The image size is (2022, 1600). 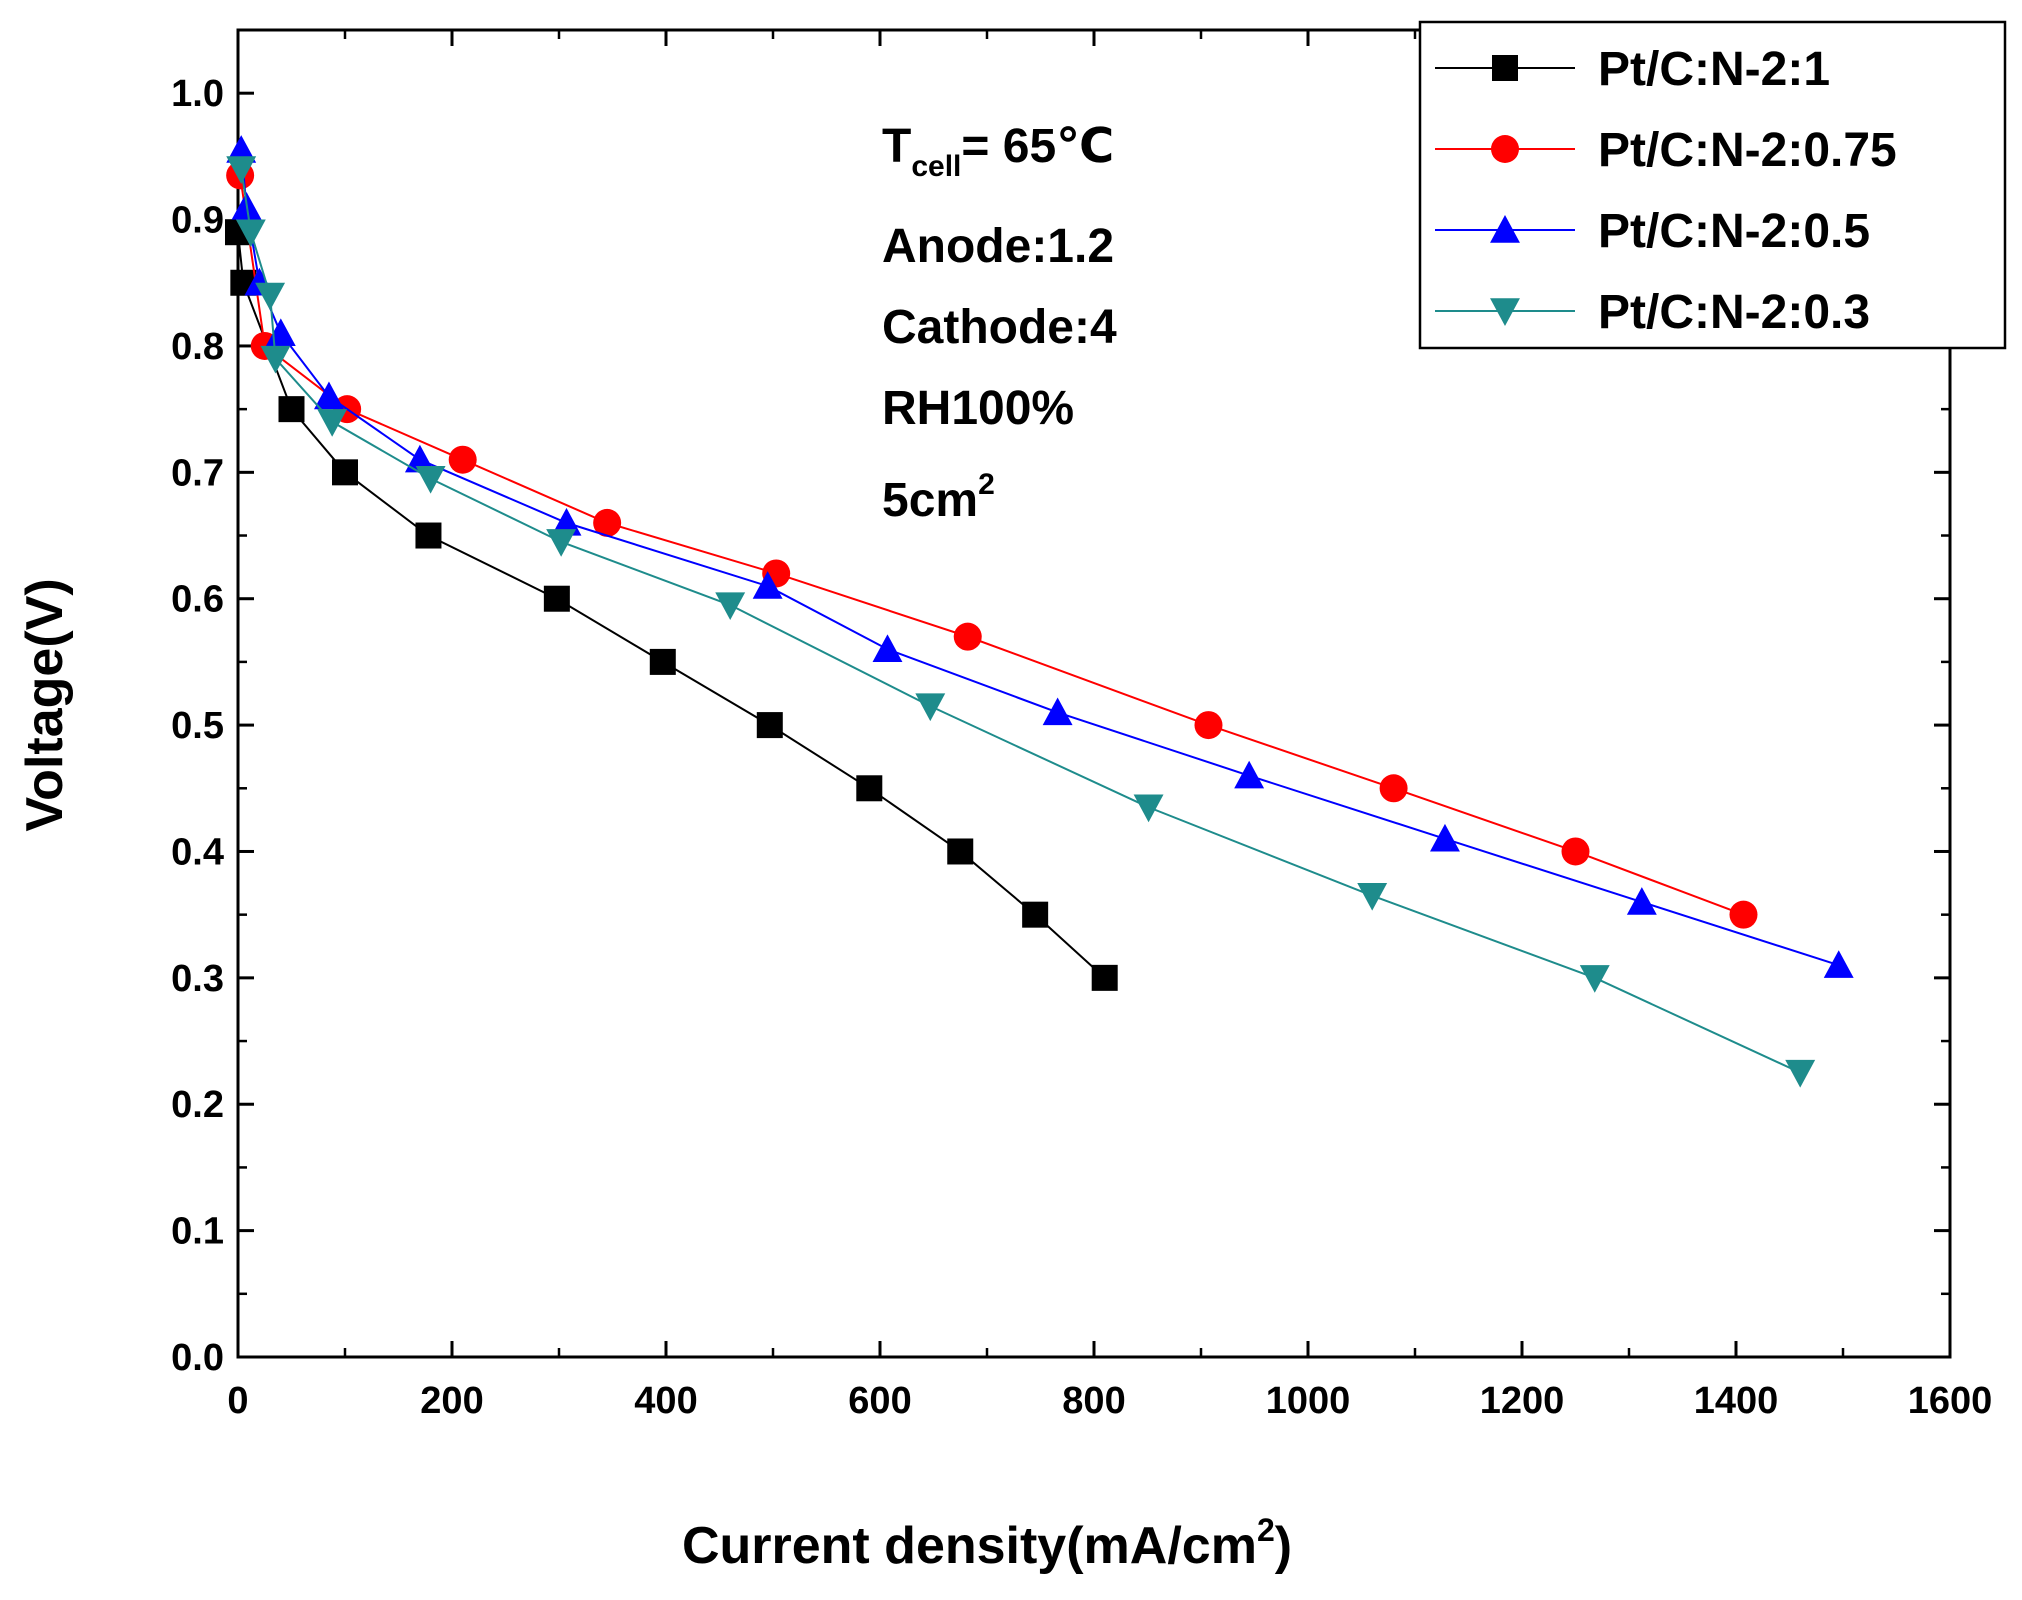 What do you see at coordinates (1283, 1546) in the screenshot?
I see `x-axis-label-close: )` at bounding box center [1283, 1546].